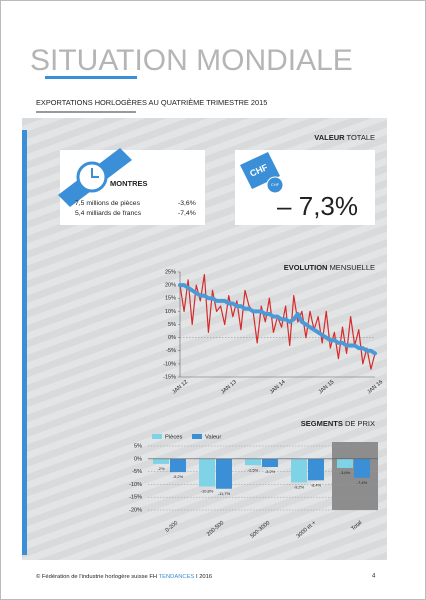 Image resolution: width=426 pixels, height=600 pixels. Describe the element at coordinates (207, 491) in the screenshot. I see `value-label: -10,8%` at that location.